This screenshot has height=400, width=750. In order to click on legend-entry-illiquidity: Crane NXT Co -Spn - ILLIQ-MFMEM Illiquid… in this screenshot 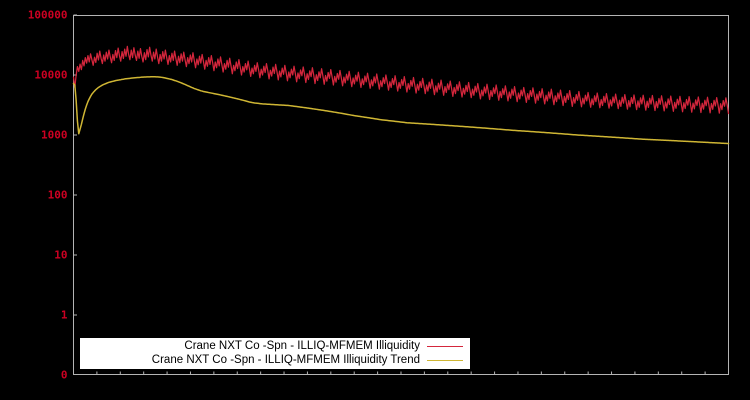, I will do `click(273, 347)`.